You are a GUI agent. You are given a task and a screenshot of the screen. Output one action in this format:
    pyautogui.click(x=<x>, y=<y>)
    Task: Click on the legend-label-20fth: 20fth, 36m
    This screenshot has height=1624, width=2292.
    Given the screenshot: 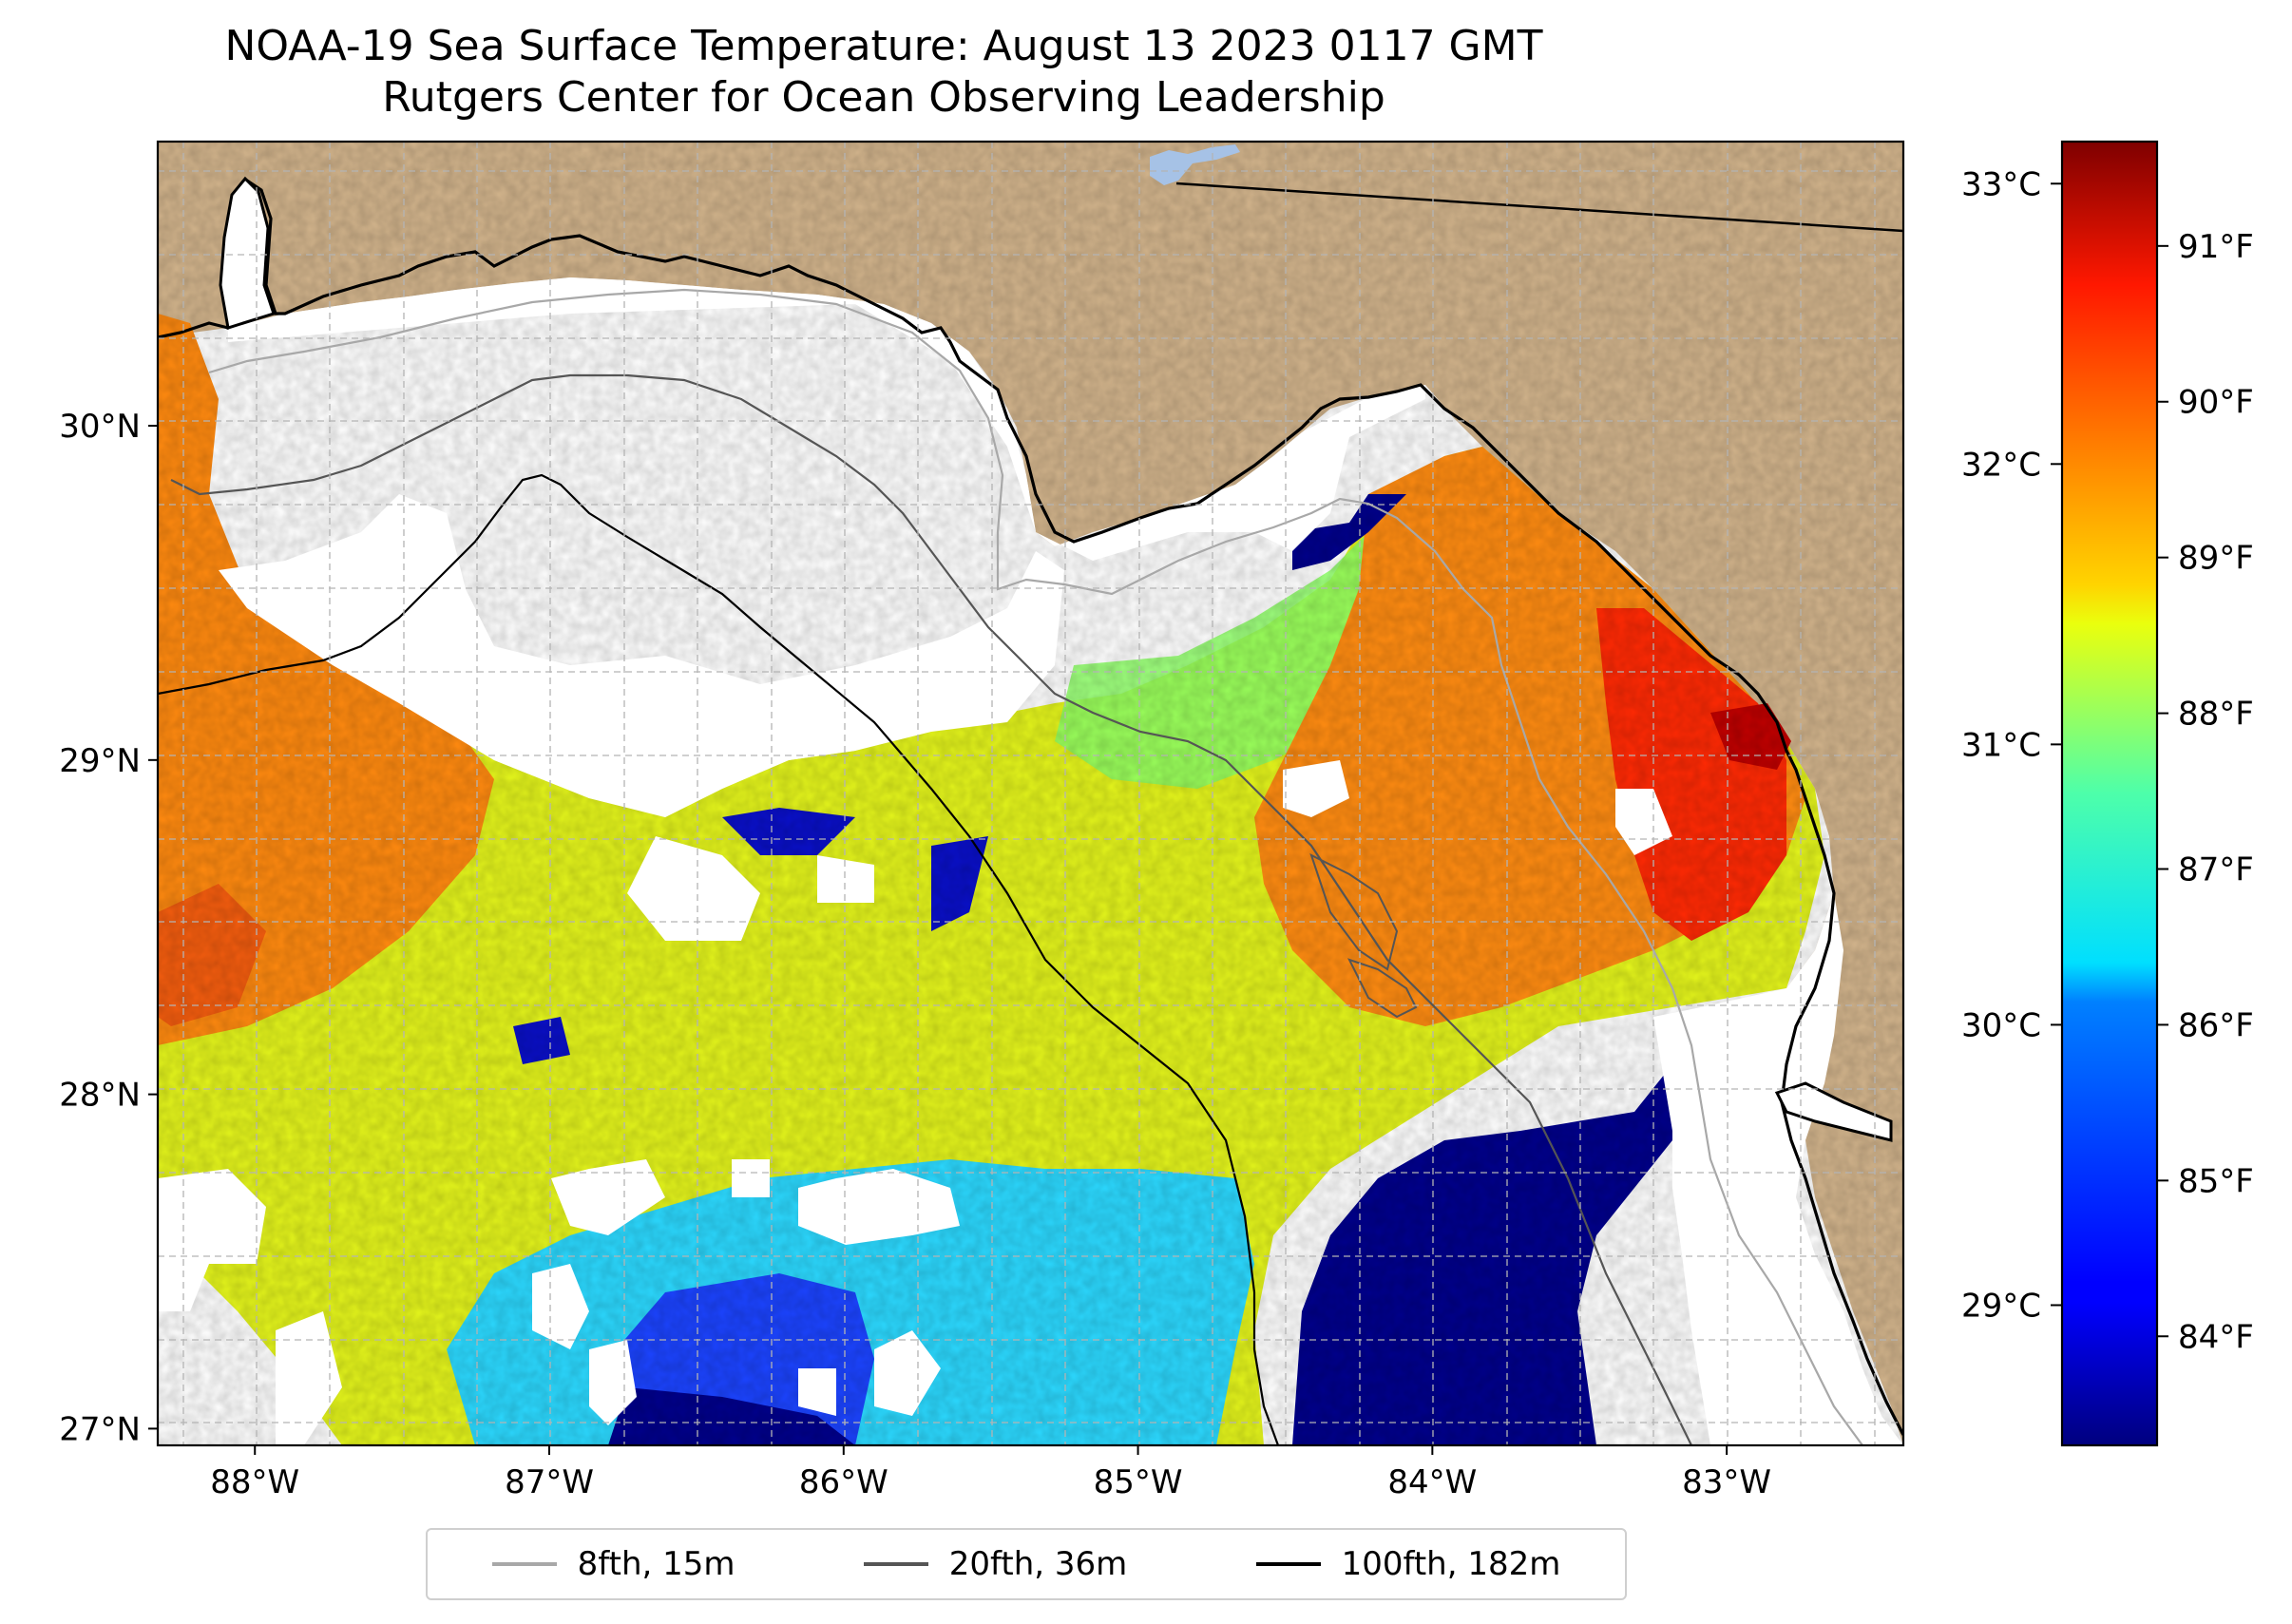 What is the action you would take?
    pyautogui.click(x=1038, y=1564)
    